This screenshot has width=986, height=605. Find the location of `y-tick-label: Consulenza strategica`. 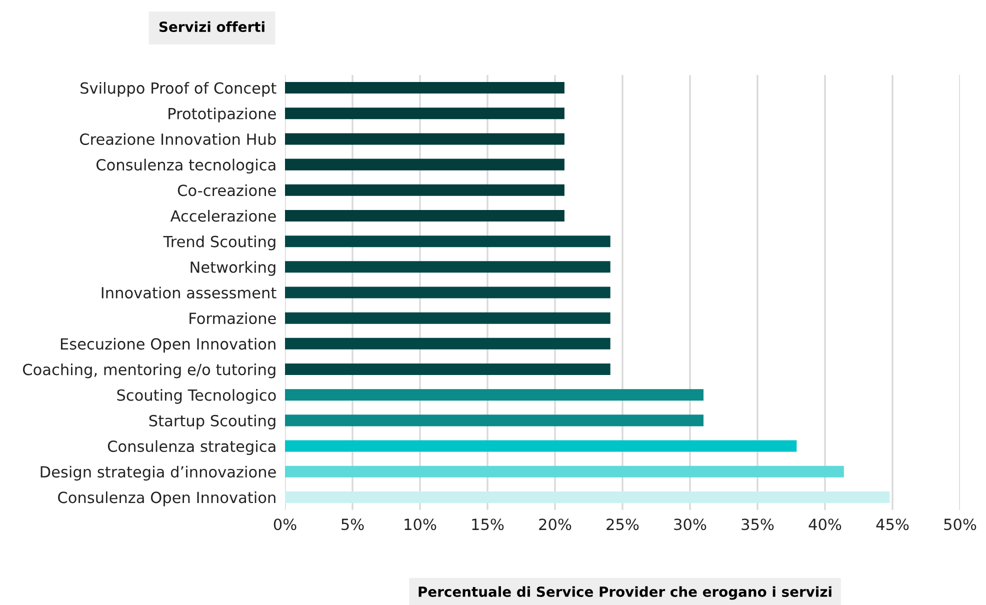

y-tick-label: Consulenza strategica is located at coordinates (192, 448).